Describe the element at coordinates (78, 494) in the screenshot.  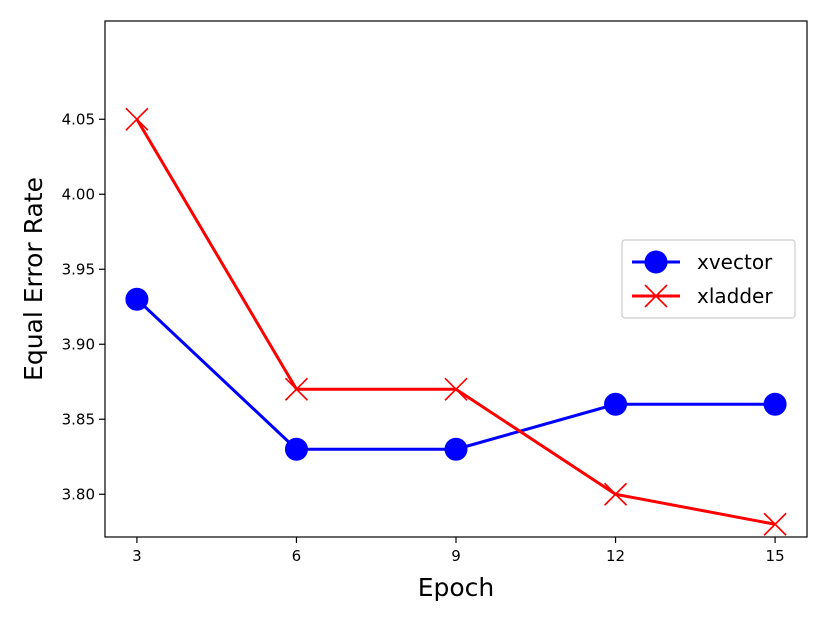
I see `y-tick-label-3.80: 3.80` at that location.